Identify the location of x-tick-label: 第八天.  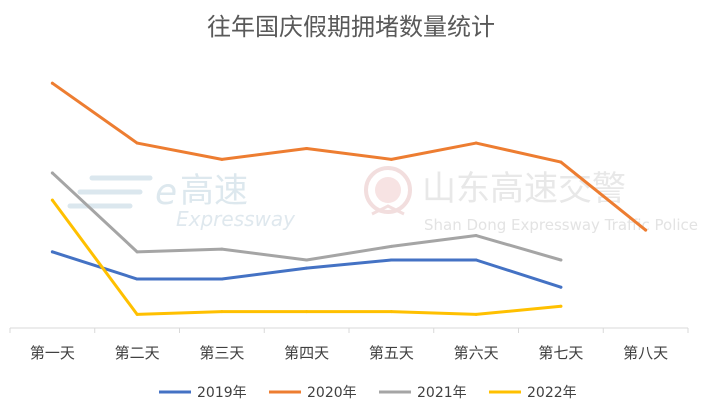
(645, 353).